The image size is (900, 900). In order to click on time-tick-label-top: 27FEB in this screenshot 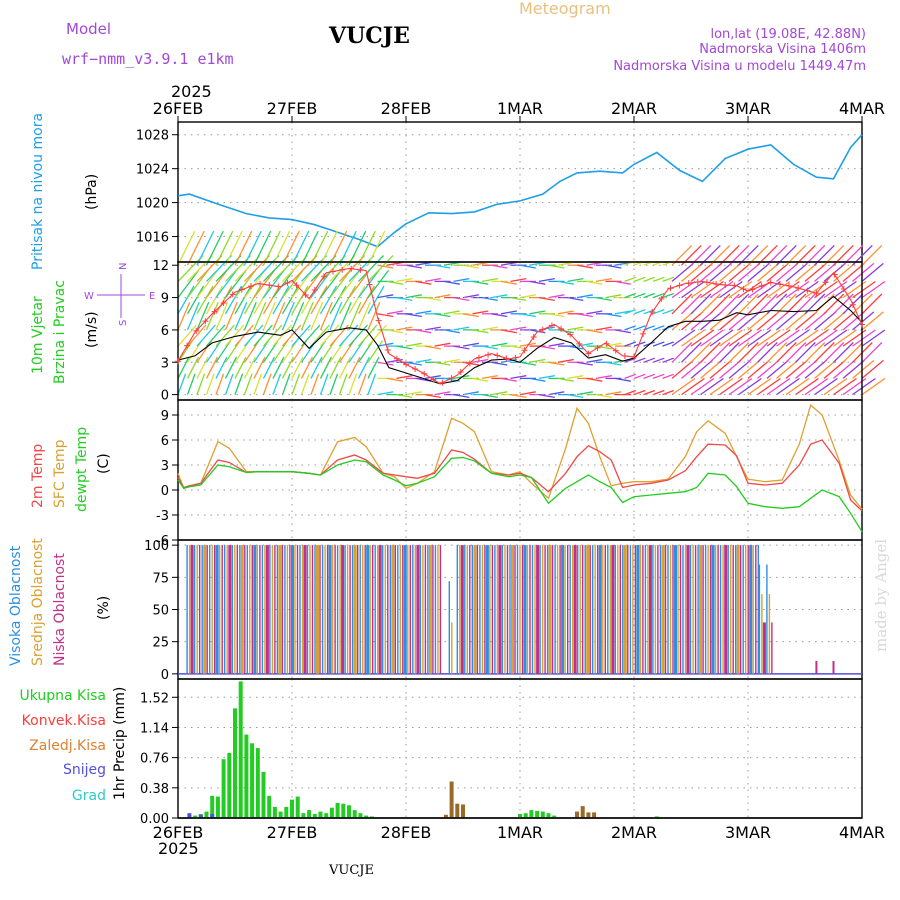, I will do `click(292, 108)`.